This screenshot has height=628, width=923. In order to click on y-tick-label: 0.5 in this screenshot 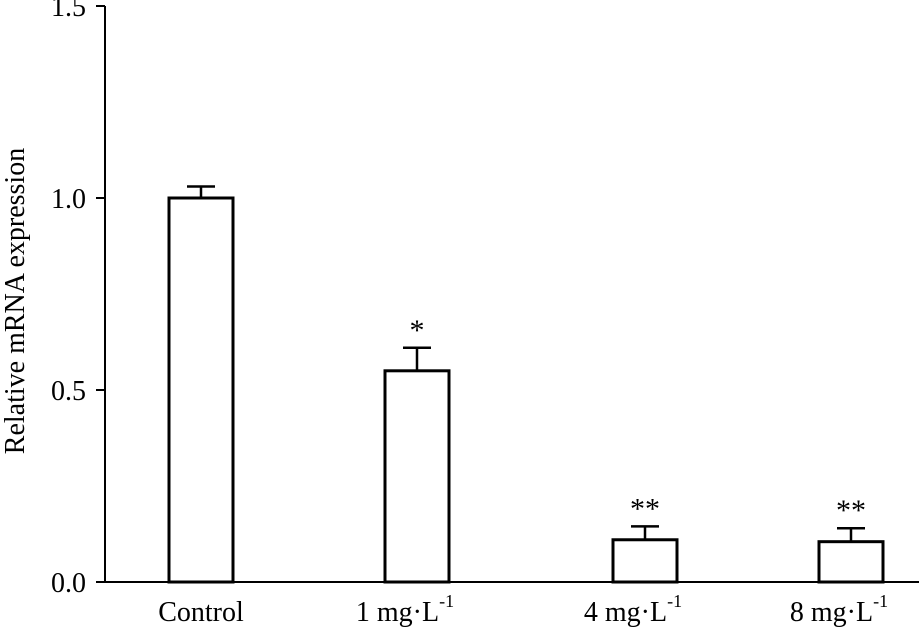, I will do `click(68, 391)`.